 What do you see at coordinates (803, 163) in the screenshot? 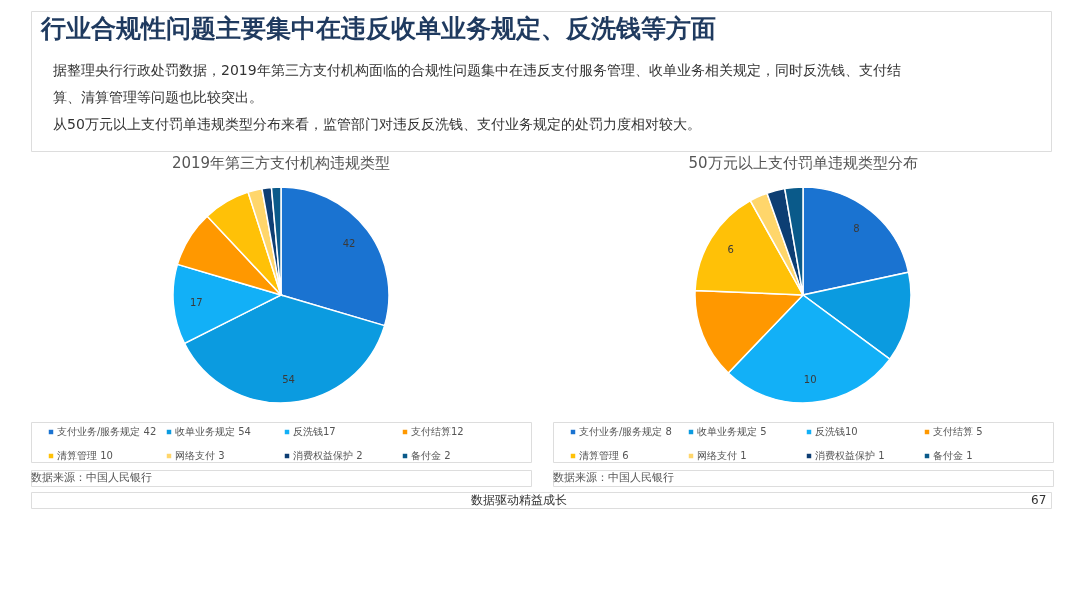
I see `chart-title: 50万元以上支付罚单违规类型分布` at bounding box center [803, 163].